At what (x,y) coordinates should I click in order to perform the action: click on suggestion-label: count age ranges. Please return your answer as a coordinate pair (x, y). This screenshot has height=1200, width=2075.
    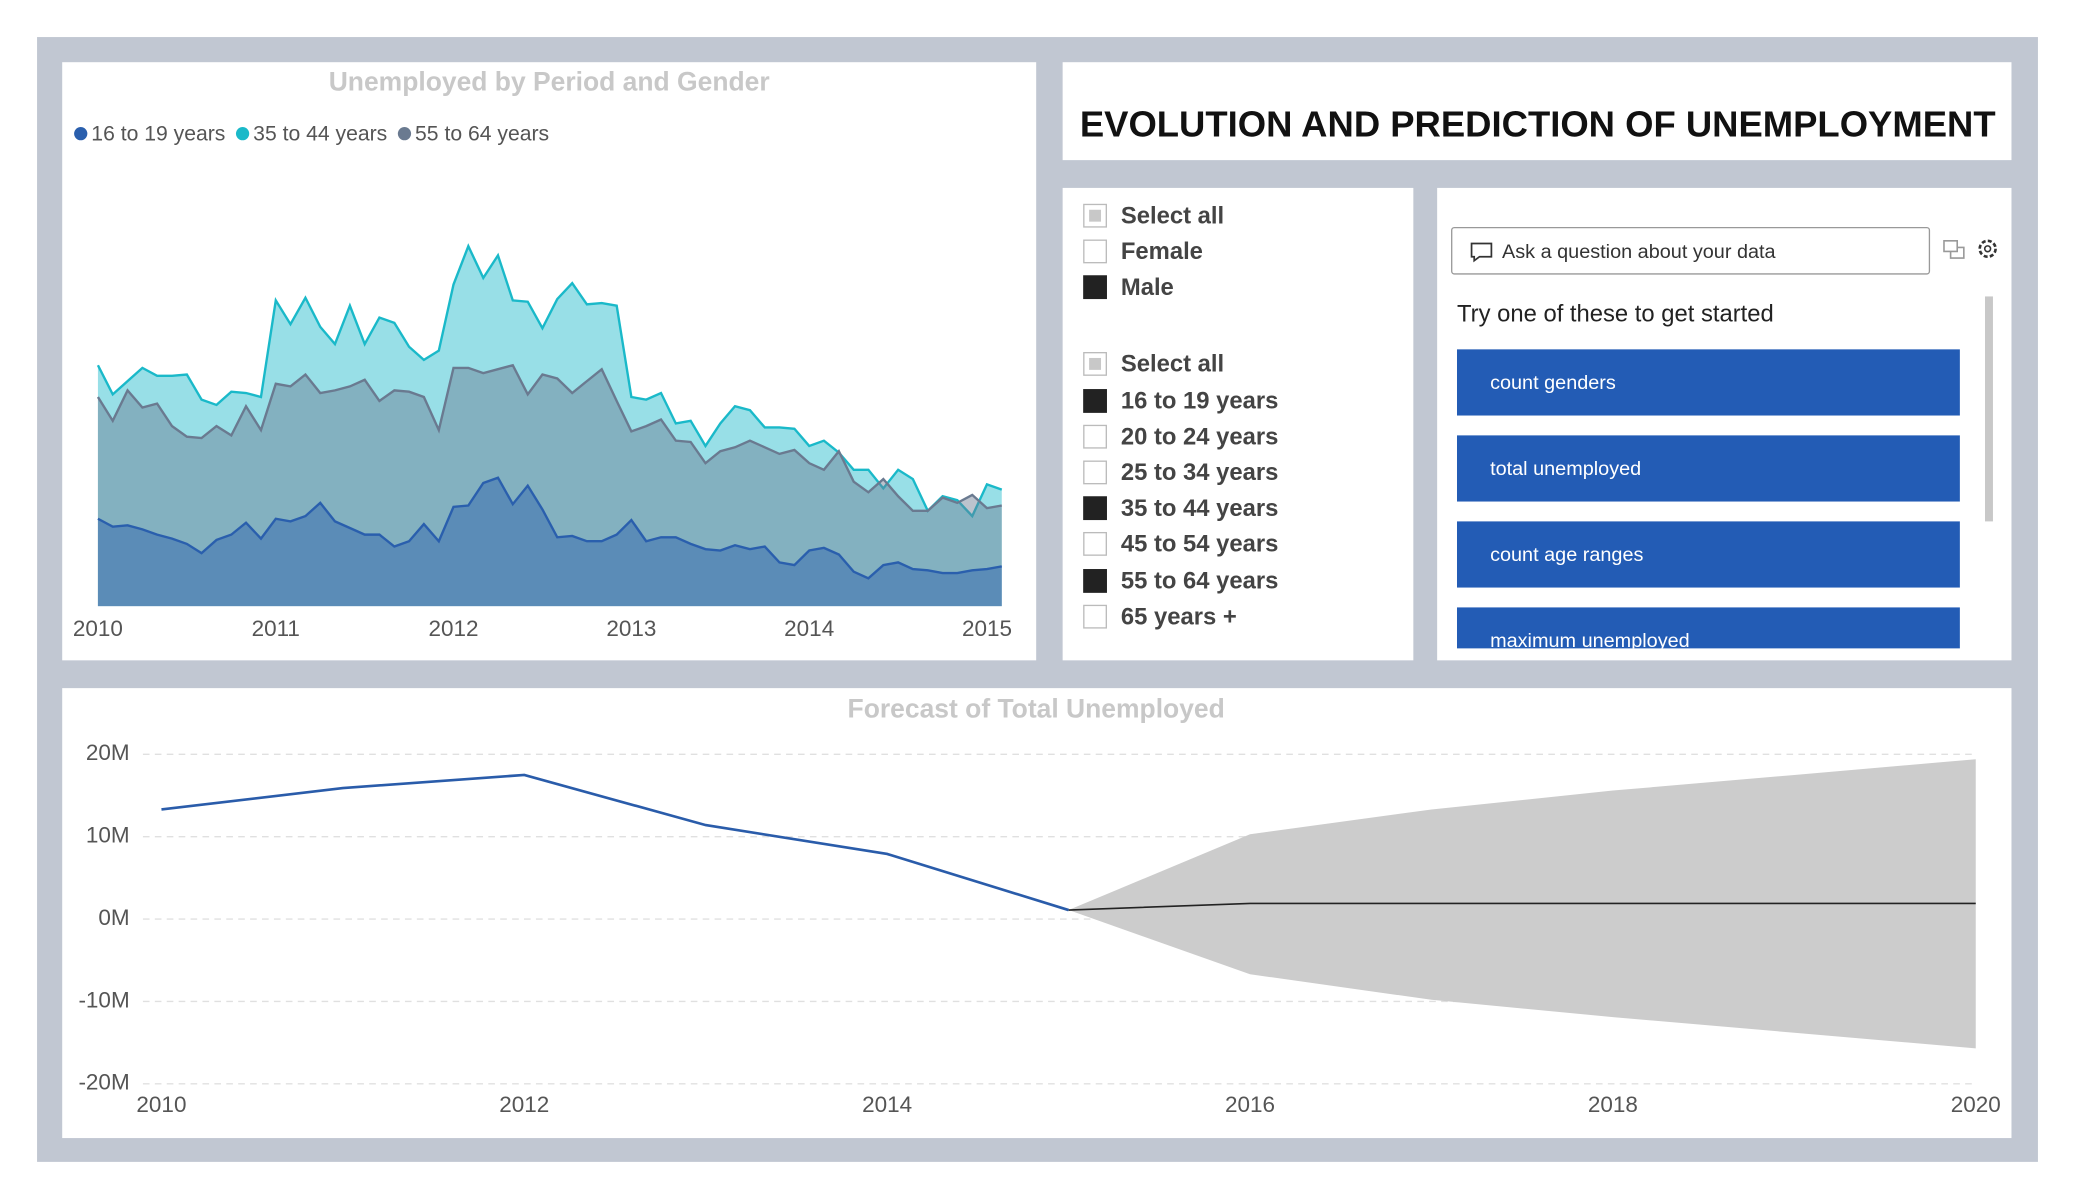
    Looking at the image, I should click on (1566, 555).